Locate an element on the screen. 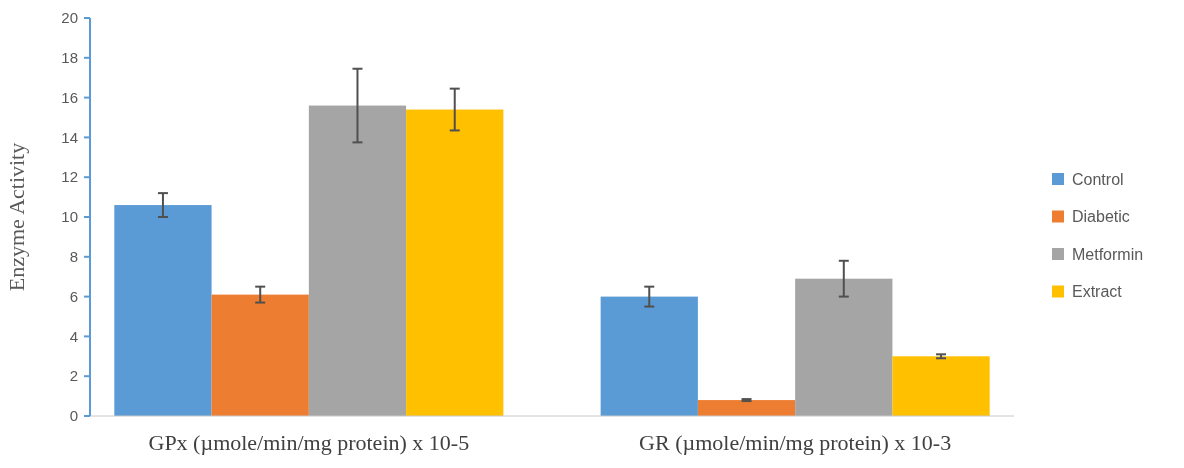 Image resolution: width=1184 pixels, height=468 pixels. y-tick-label: 20 is located at coordinates (69, 18).